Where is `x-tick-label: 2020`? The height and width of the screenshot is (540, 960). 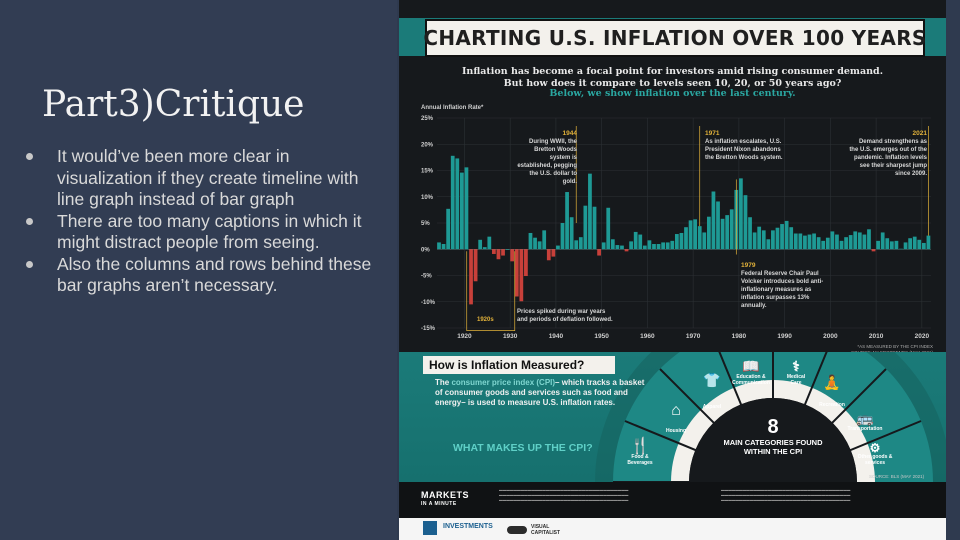
x-tick-label: 2020 is located at coordinates (922, 336).